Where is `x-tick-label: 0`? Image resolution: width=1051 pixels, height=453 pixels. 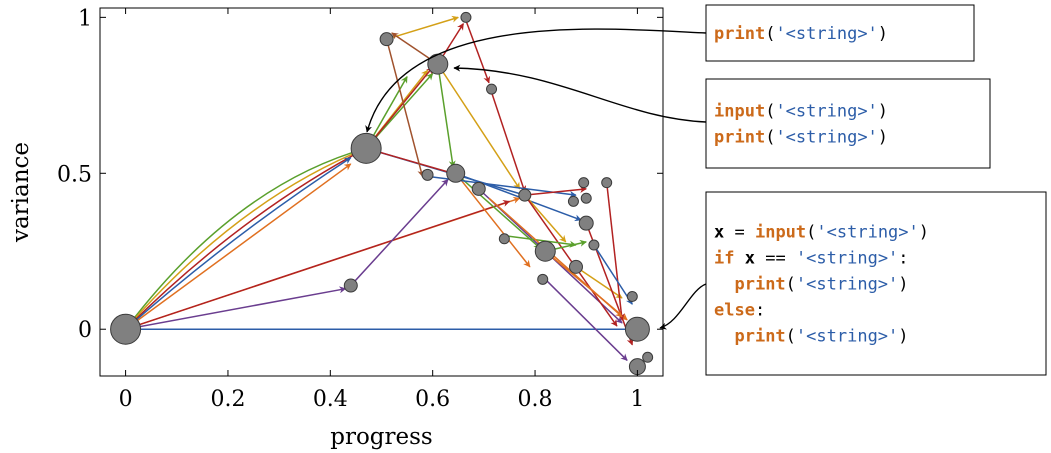 x-tick-label: 0 is located at coordinates (126, 399).